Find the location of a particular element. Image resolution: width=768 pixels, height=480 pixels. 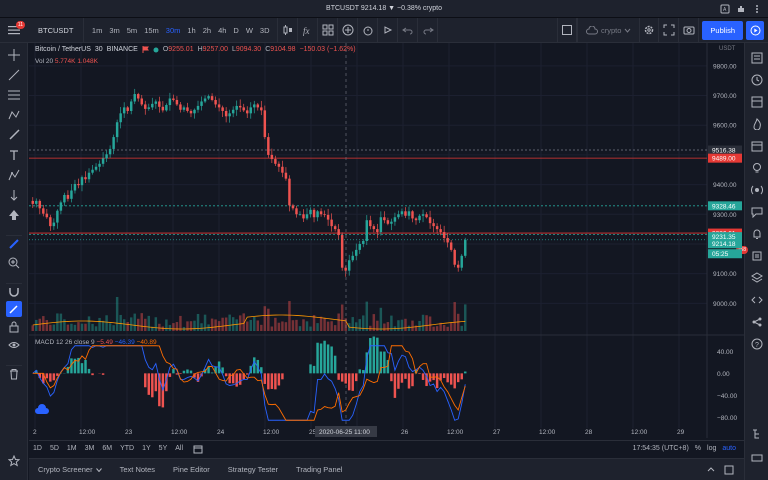

interval-W: W is located at coordinates (249, 30).